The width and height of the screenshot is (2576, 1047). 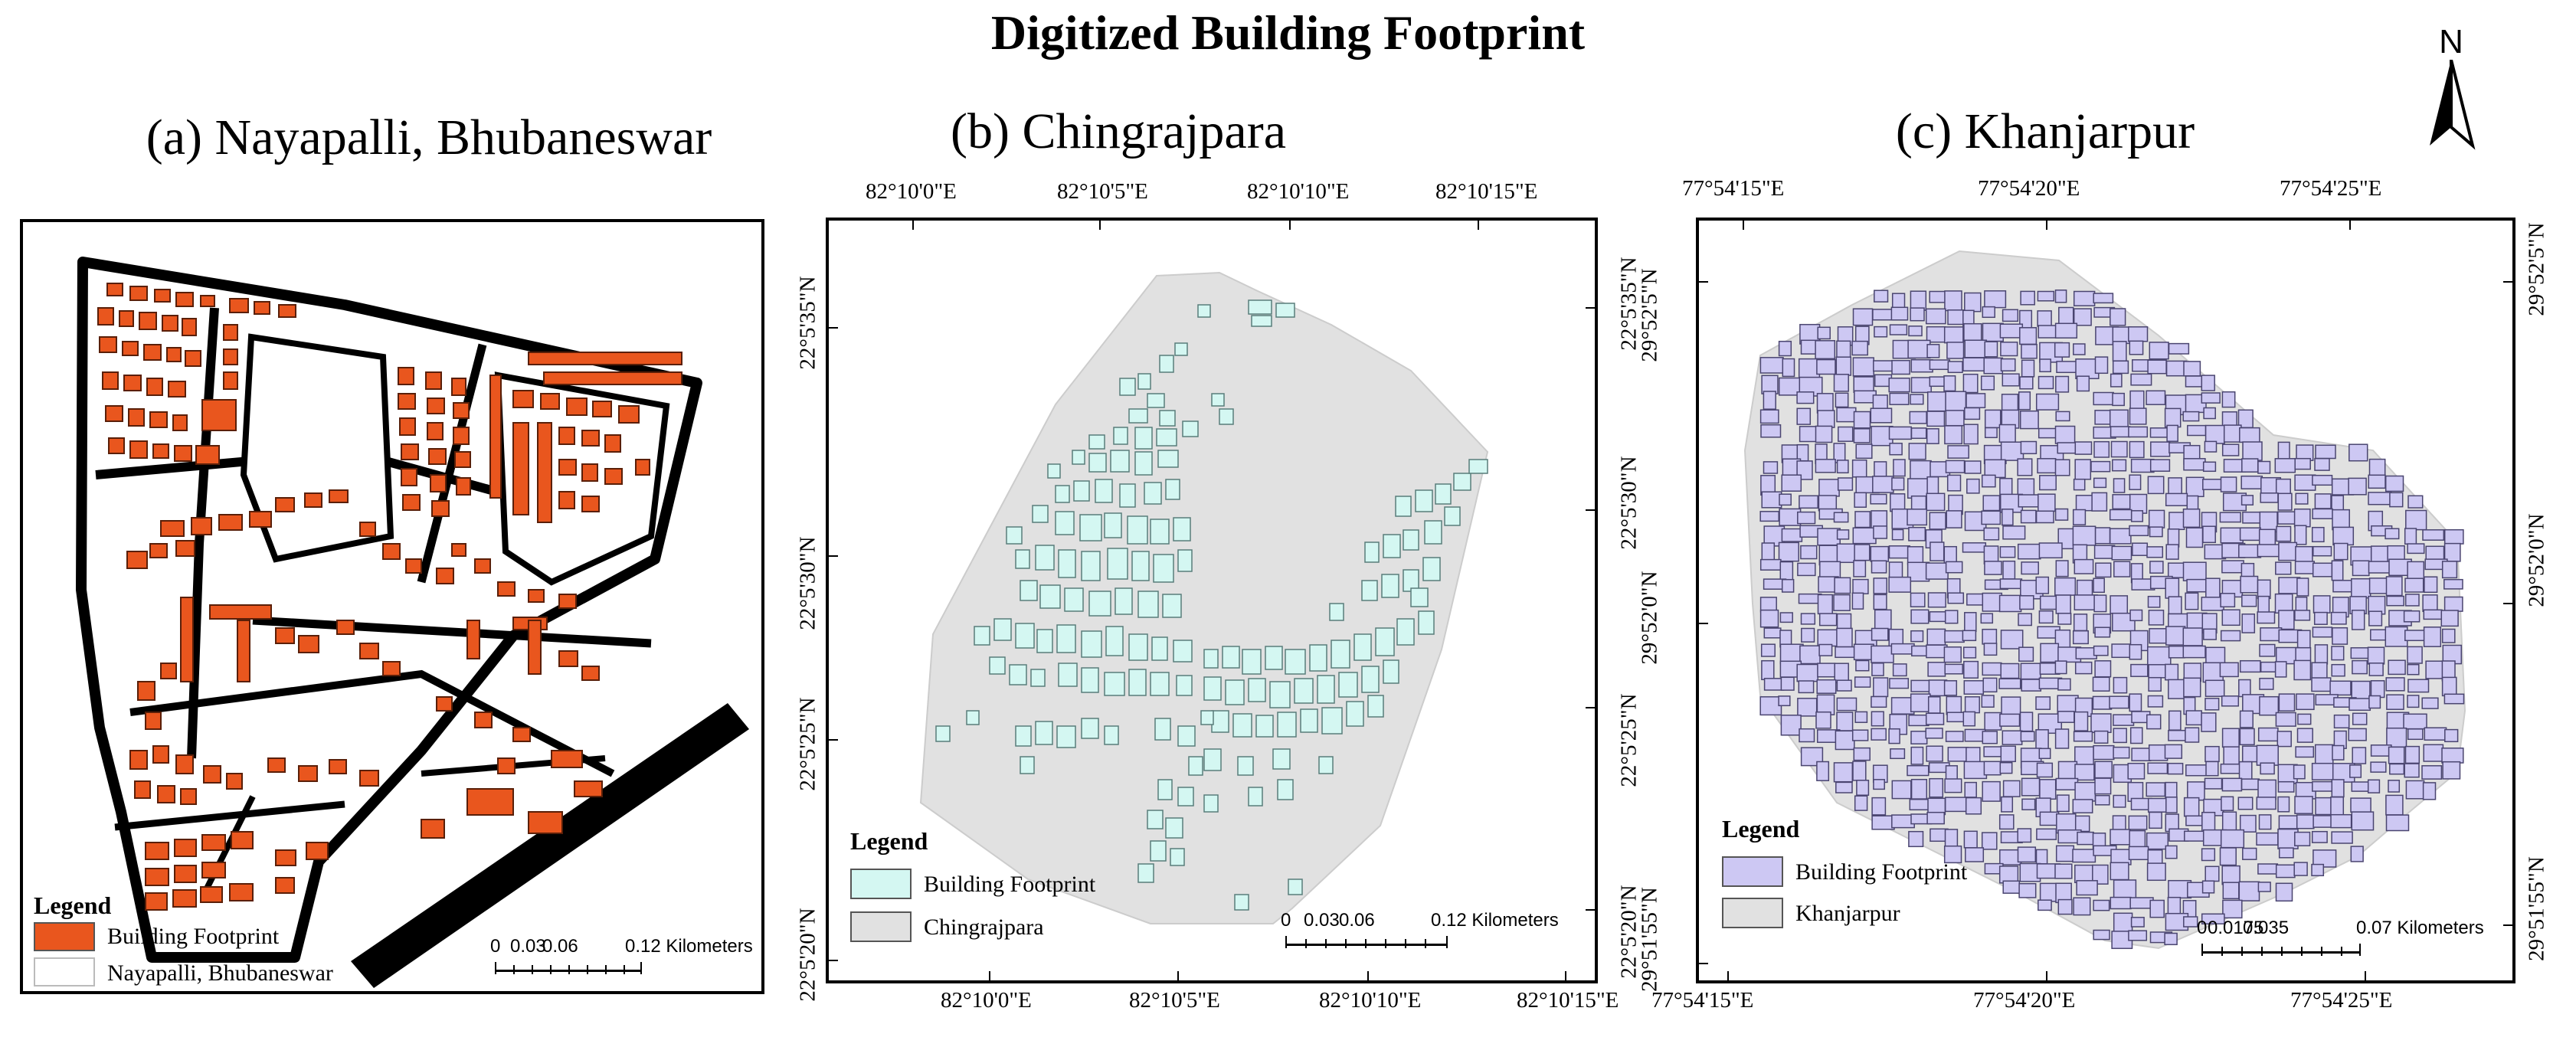 What do you see at coordinates (1438, 933) in the screenshot?
I see `panel-b-scale-bar: 0 0.03 0.06 0.12 Kilometers` at bounding box center [1438, 933].